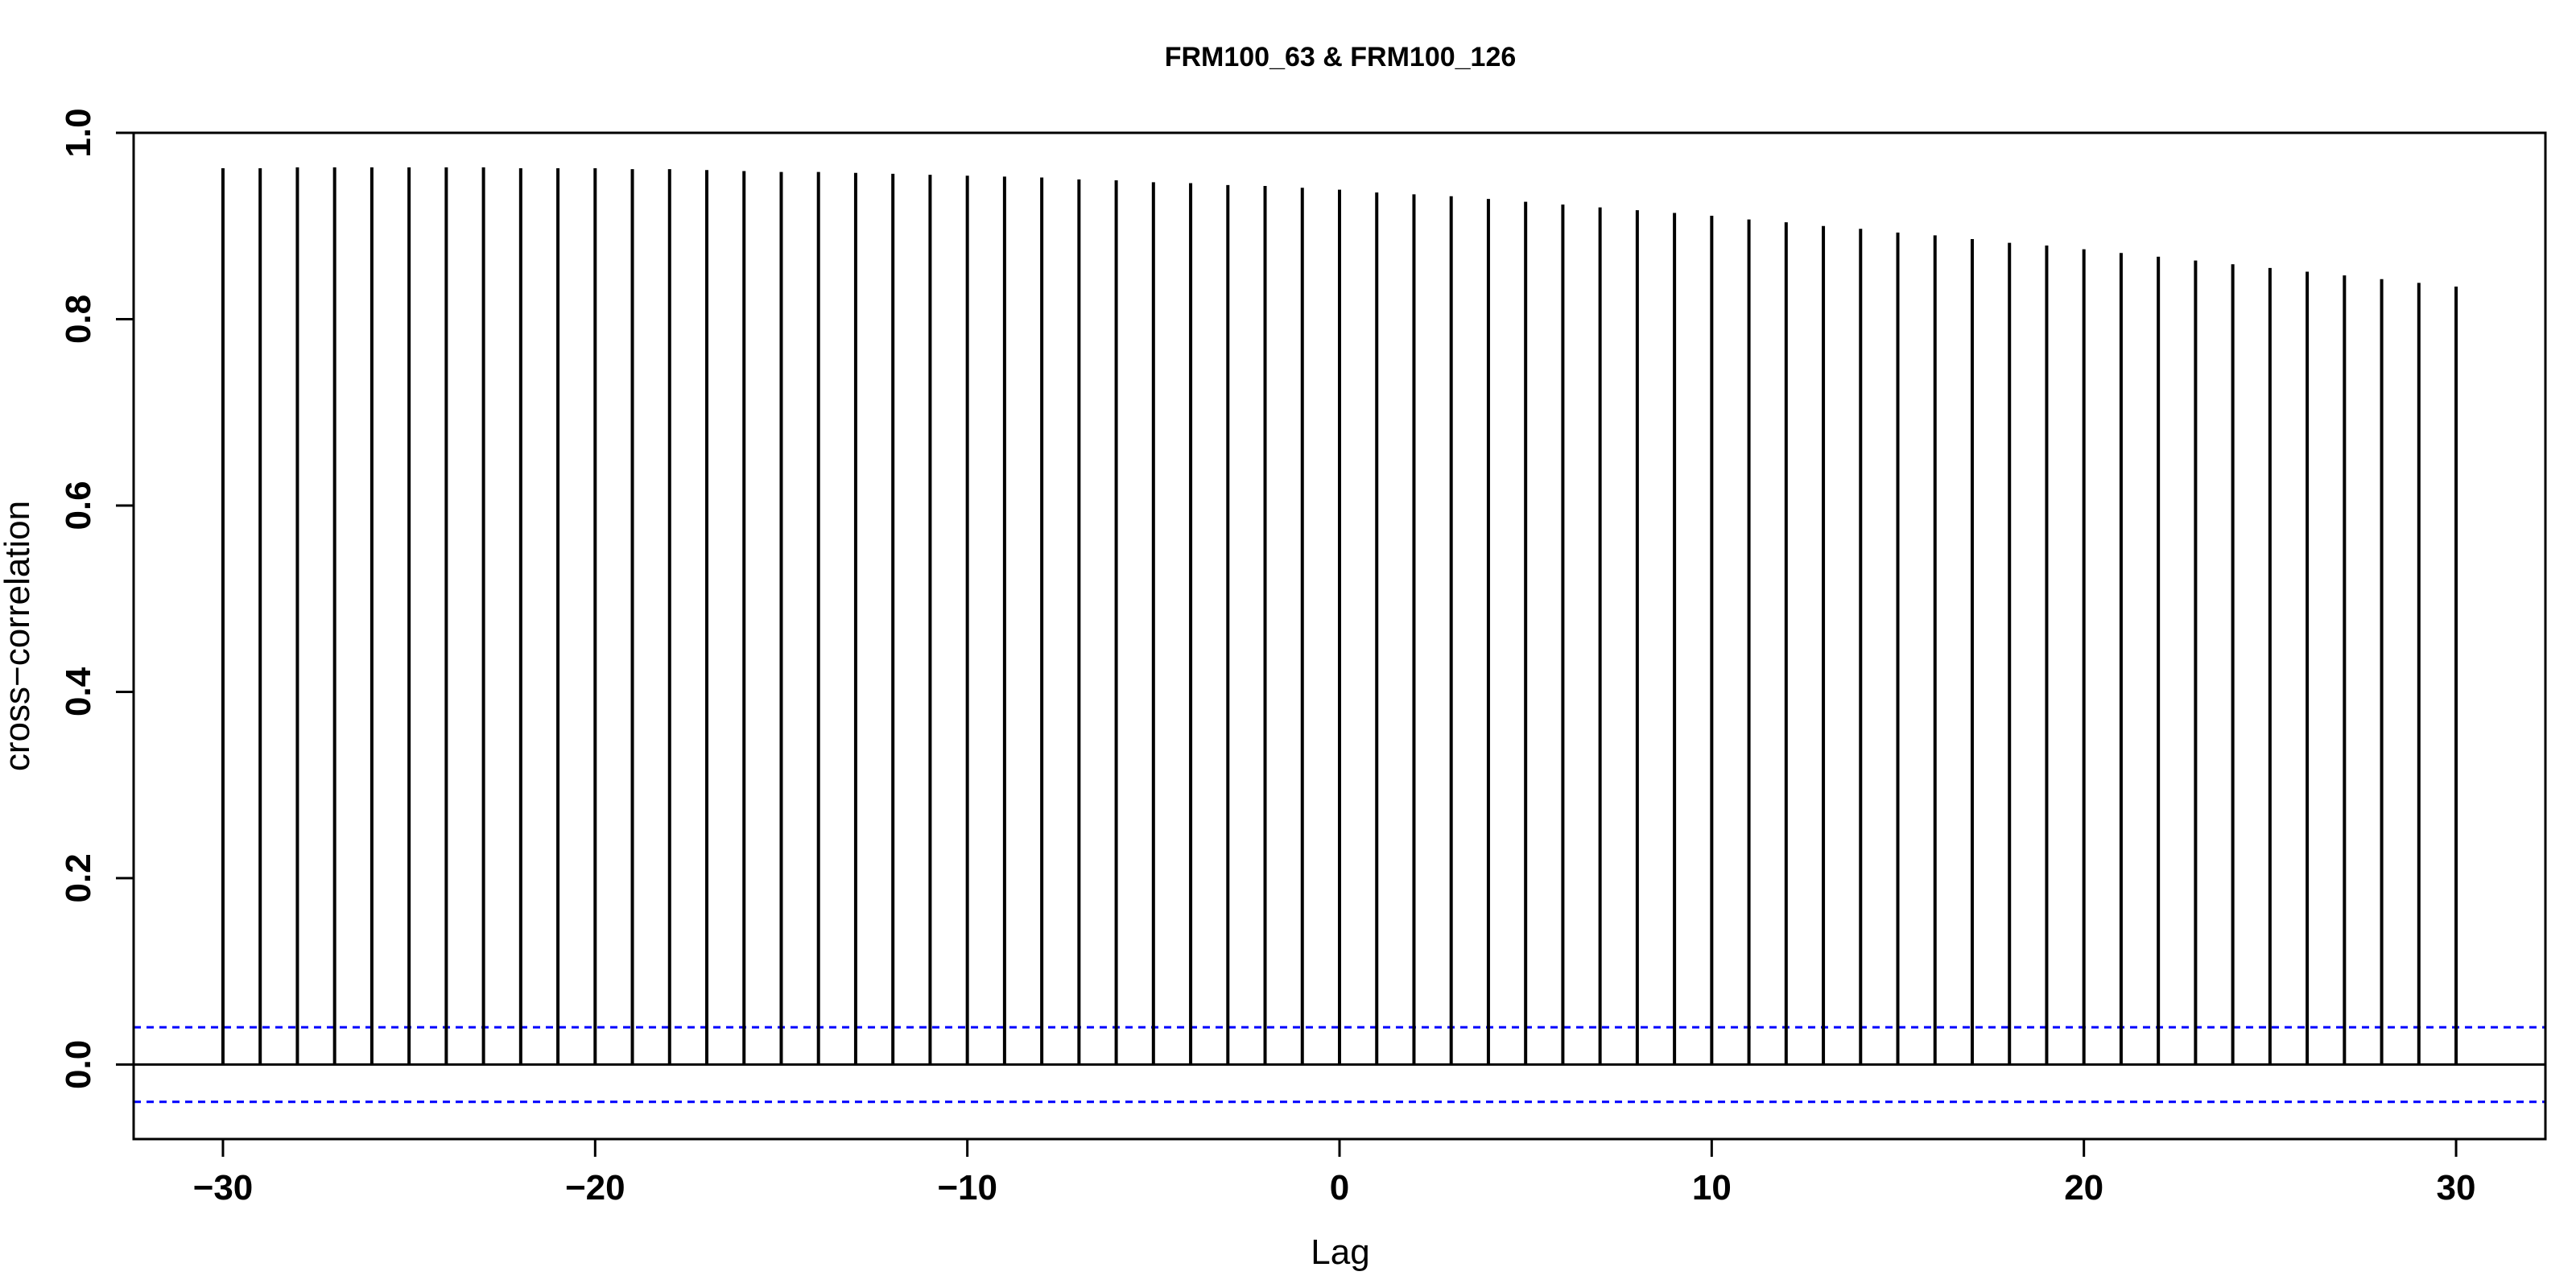  Describe the element at coordinates (967, 1188) in the screenshot. I see `x-tick-label: −10` at that location.